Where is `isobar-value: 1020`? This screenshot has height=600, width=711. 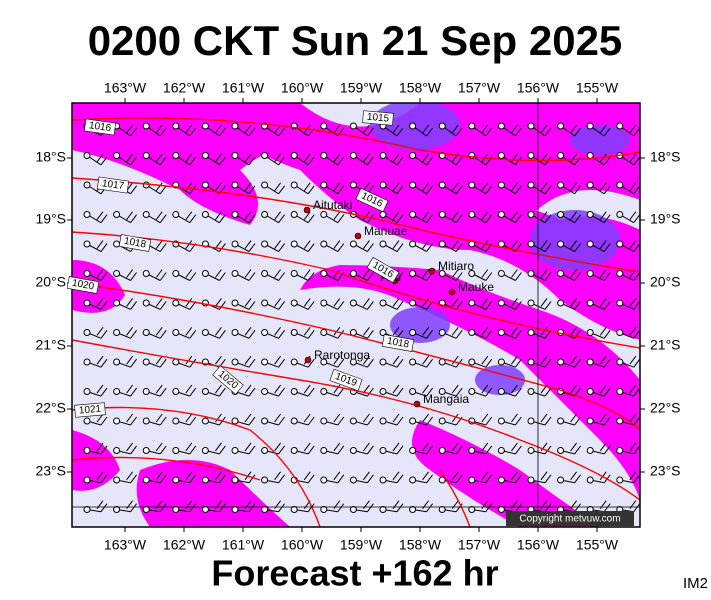
isobar-value: 1020 is located at coordinates (83, 285).